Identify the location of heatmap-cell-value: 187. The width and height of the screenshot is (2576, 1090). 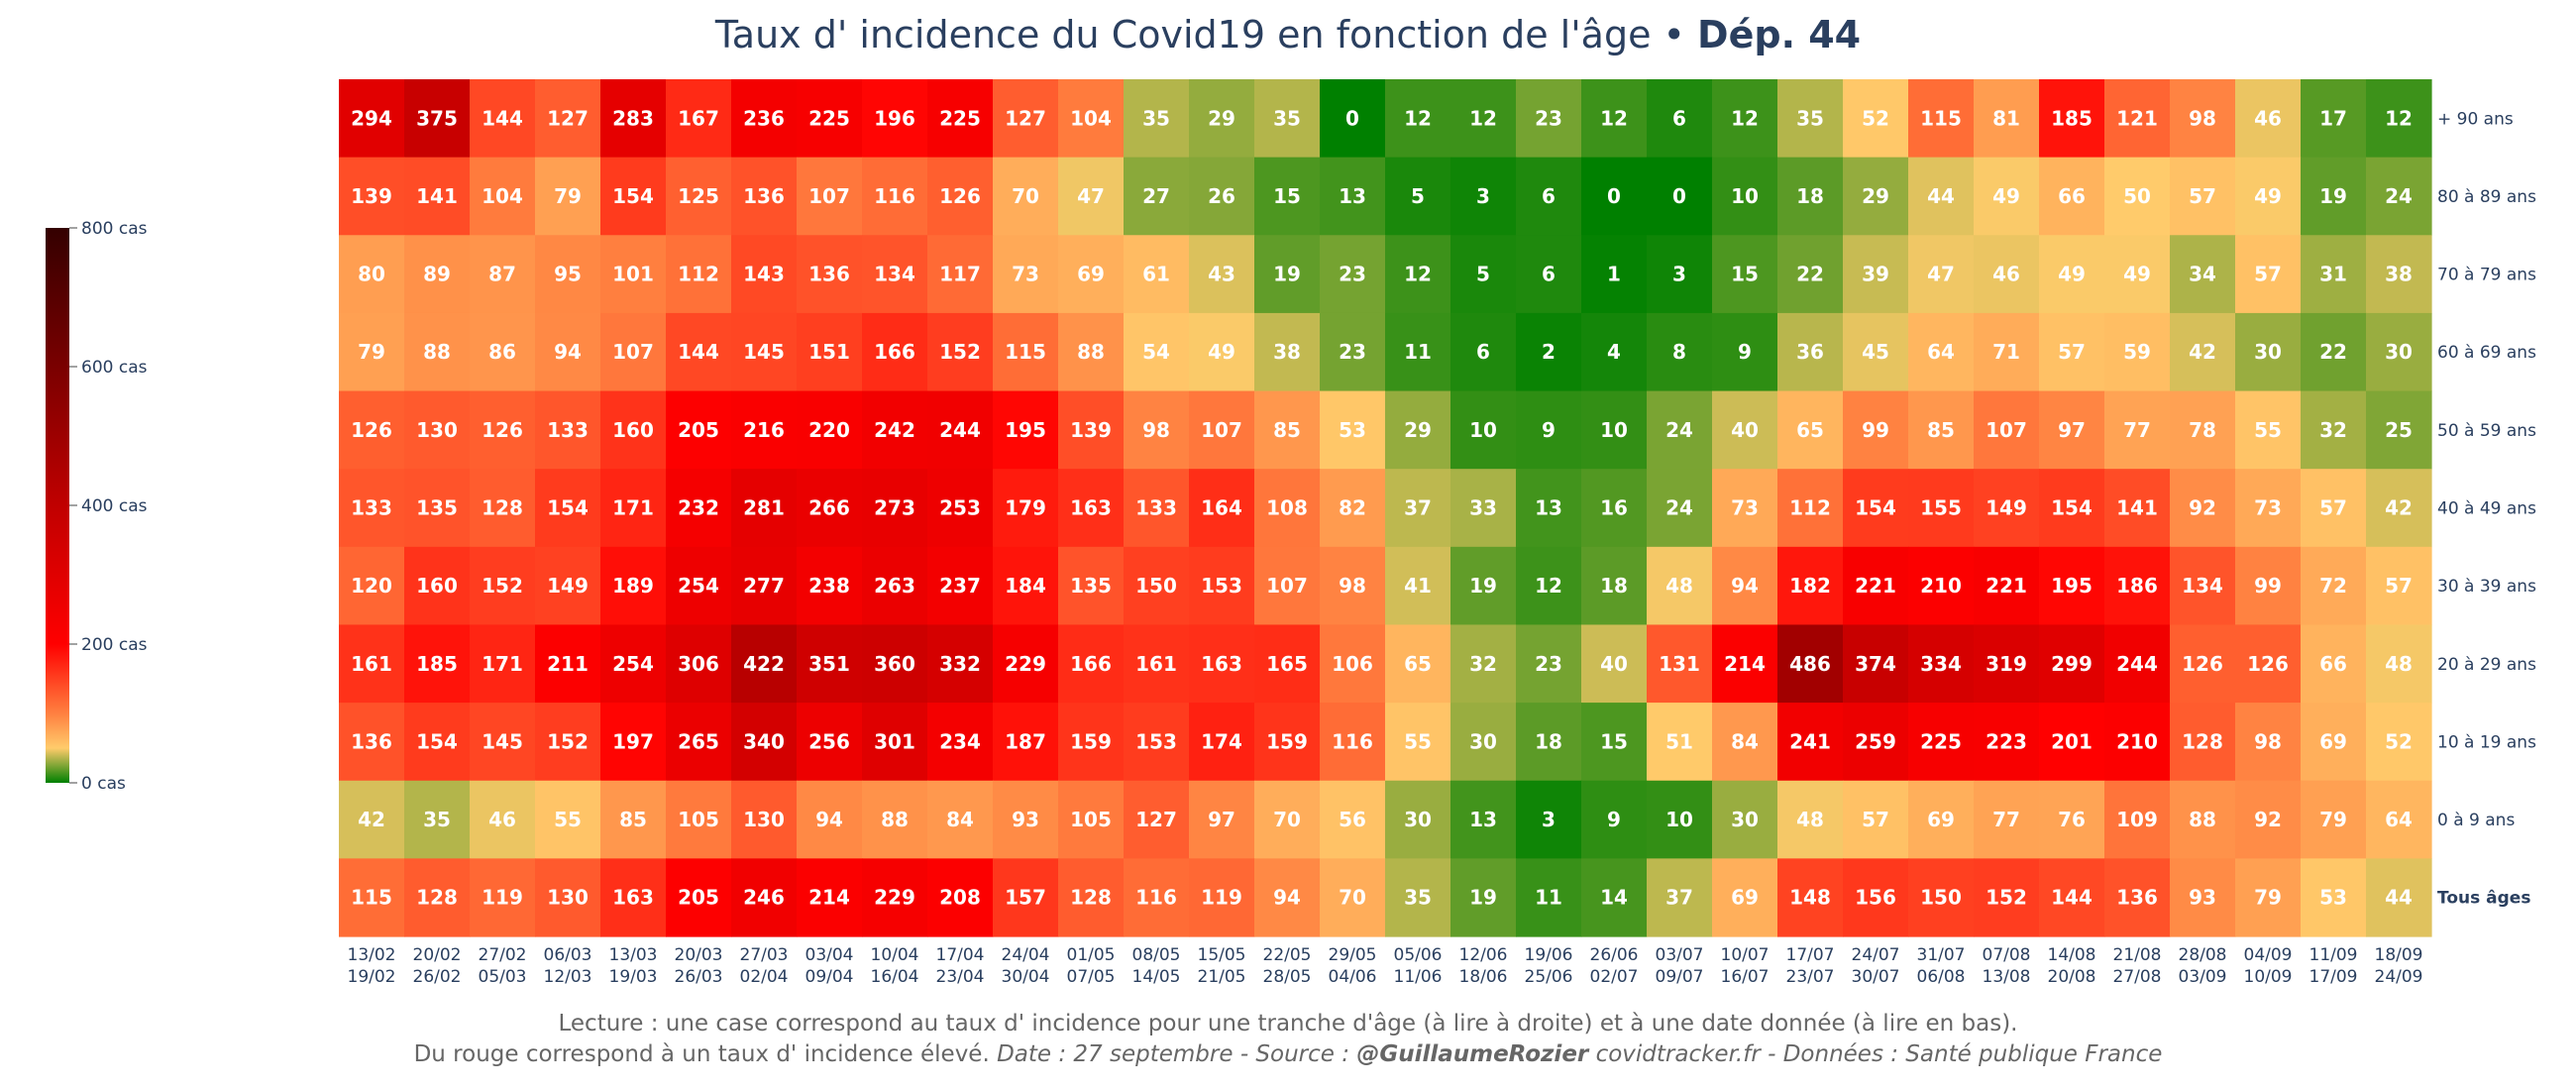
(1025, 741).